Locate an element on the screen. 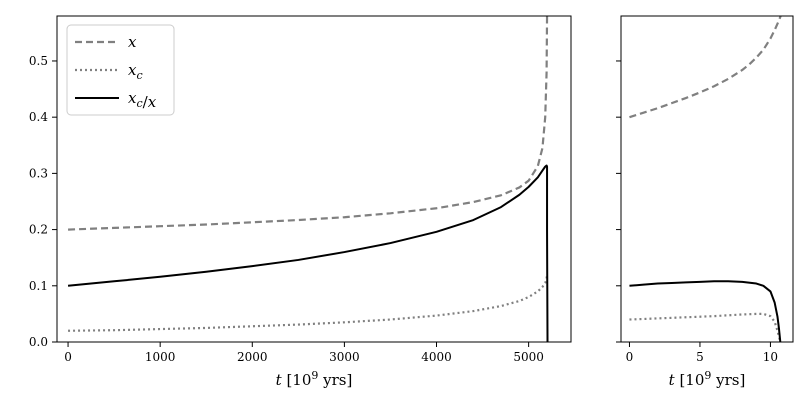 This screenshot has height=401, width=809. y-tick-label: 0.0 is located at coordinates (38, 342).